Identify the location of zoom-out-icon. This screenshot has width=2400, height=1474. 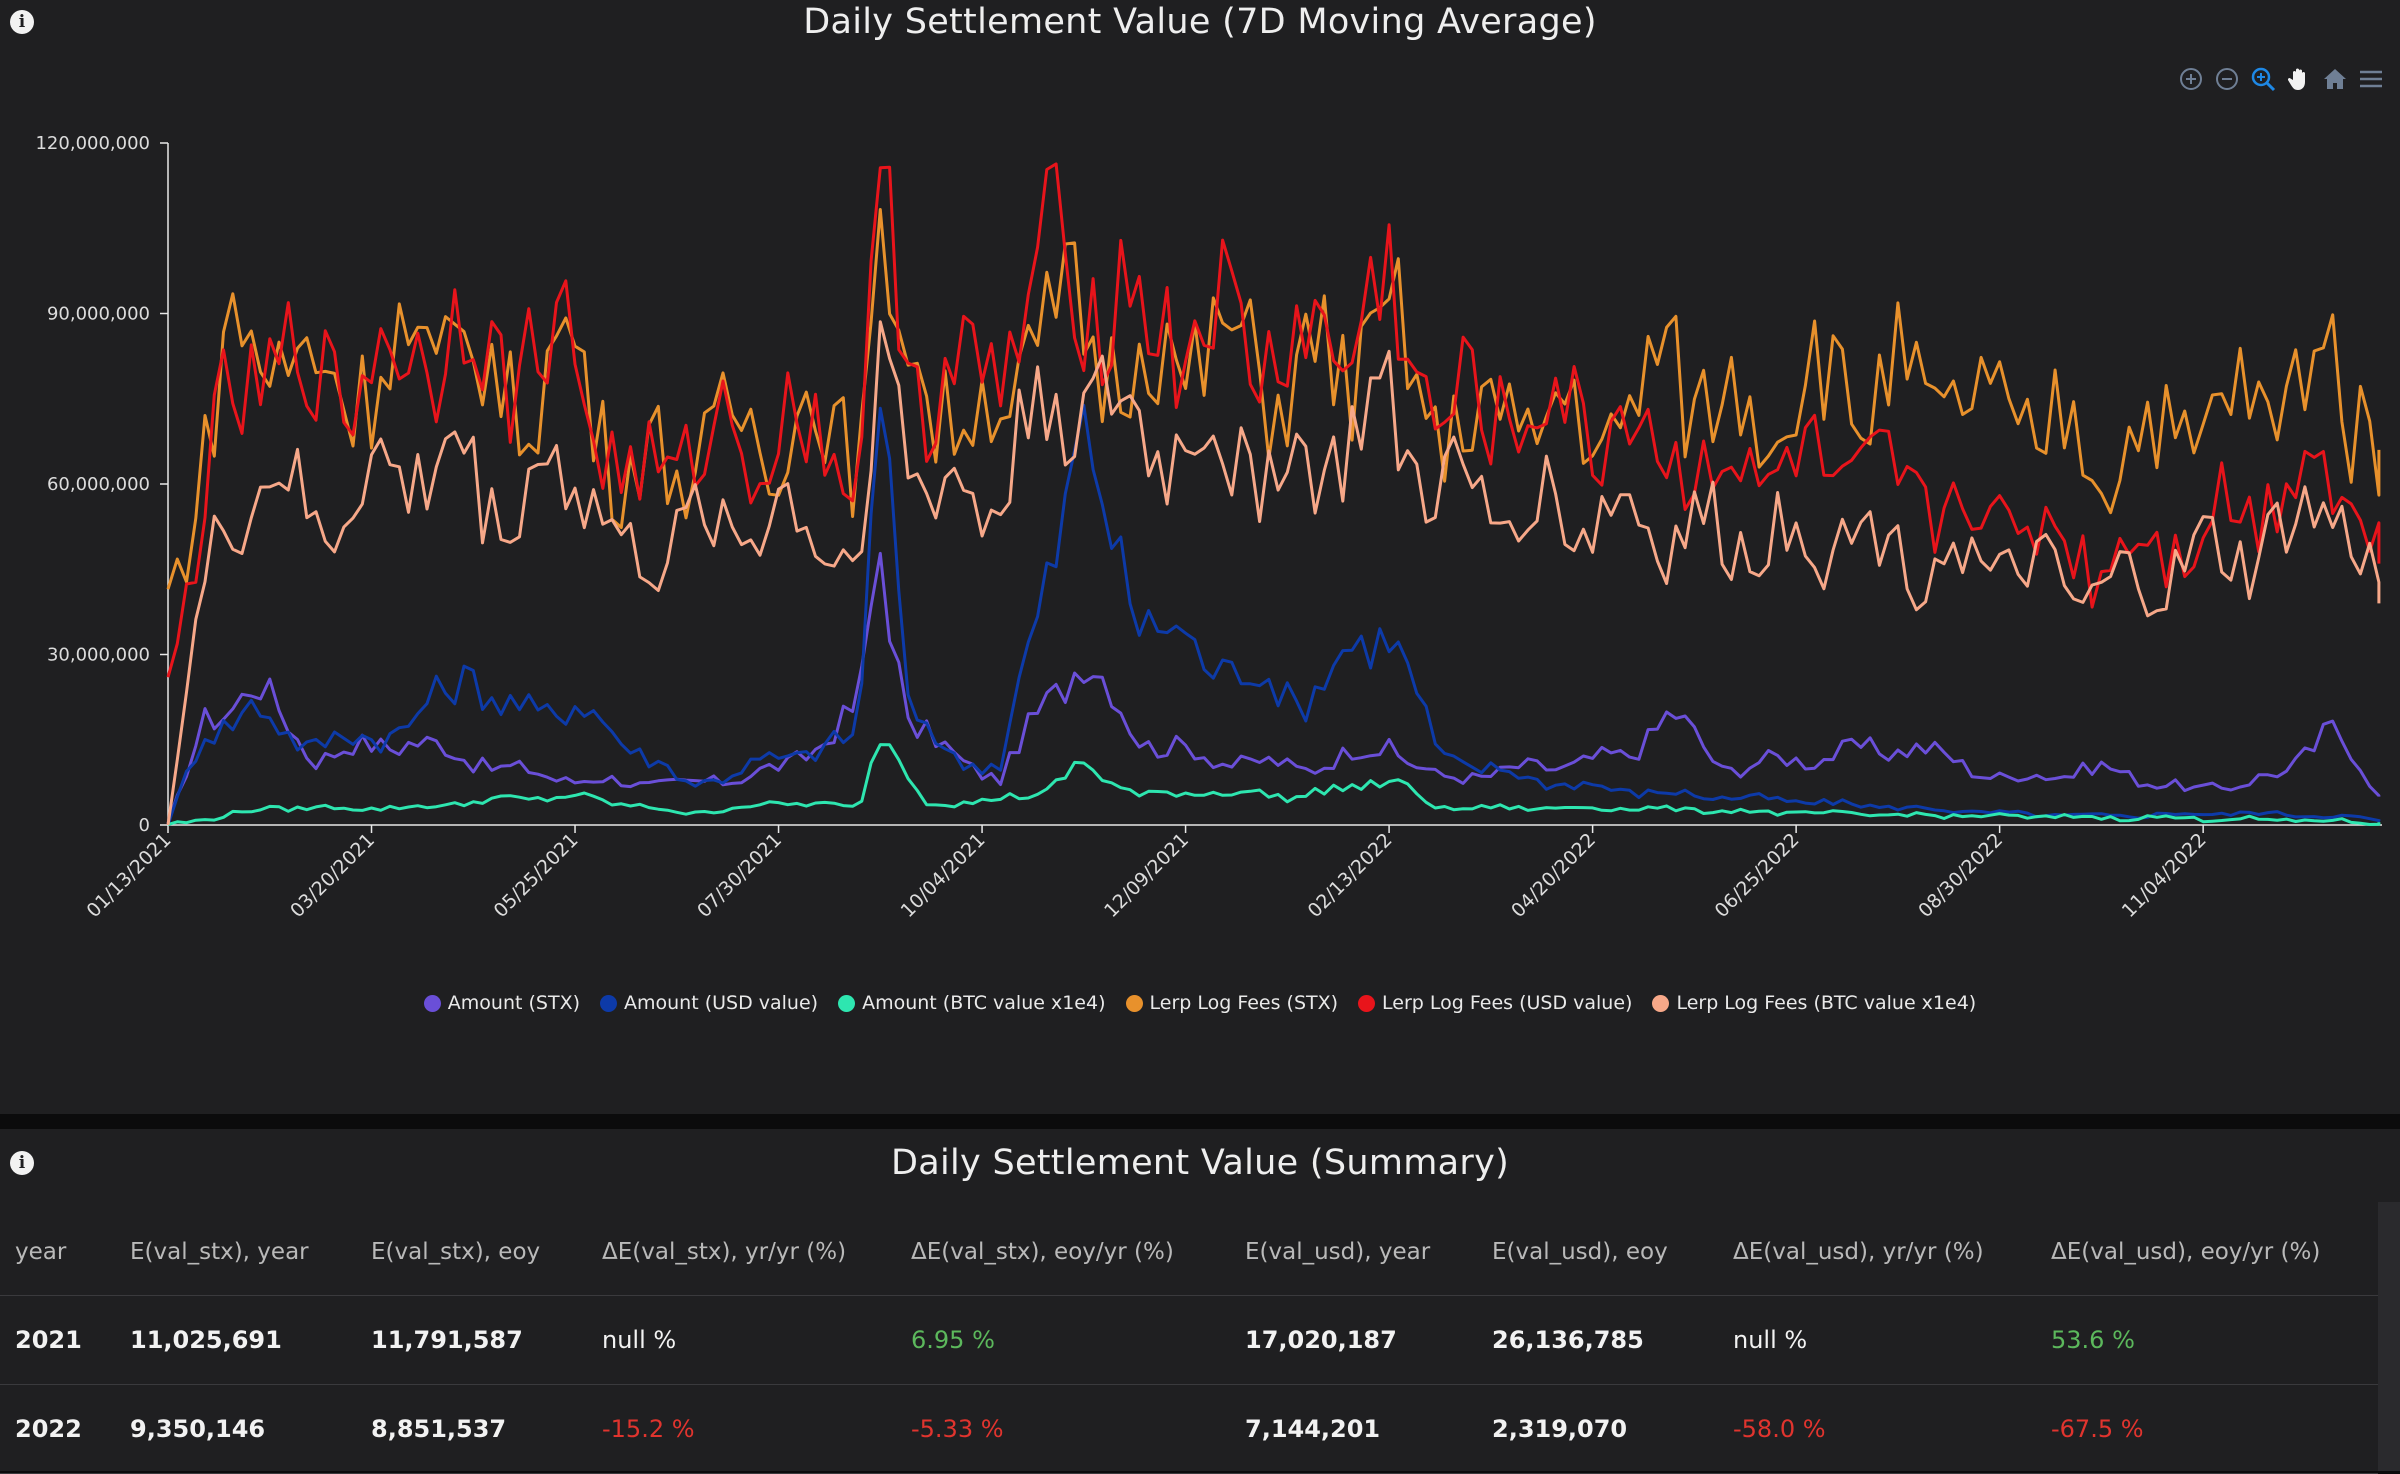
(2227, 79).